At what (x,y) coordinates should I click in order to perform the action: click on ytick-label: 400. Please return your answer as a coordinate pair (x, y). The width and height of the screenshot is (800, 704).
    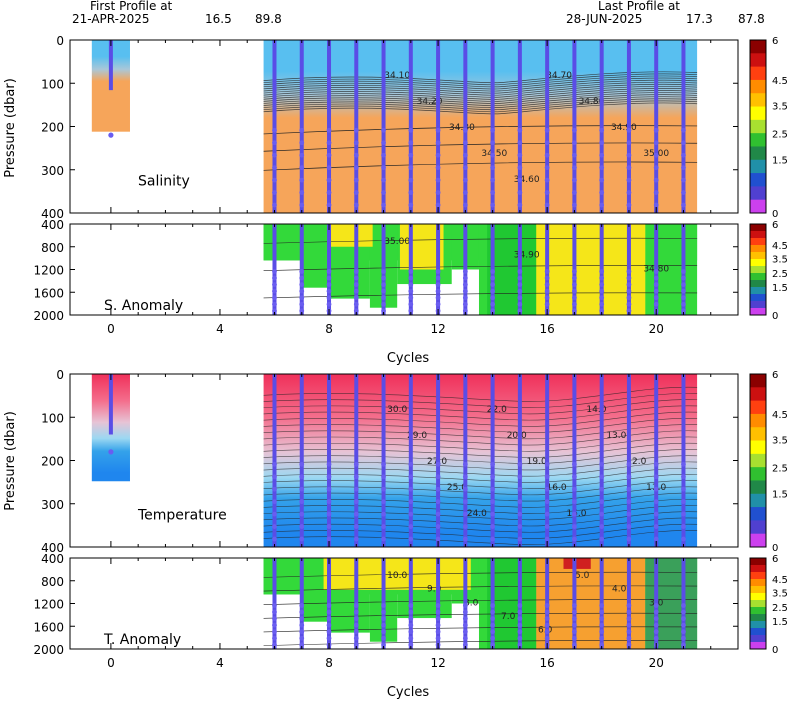
    Looking at the image, I should click on (52, 548).